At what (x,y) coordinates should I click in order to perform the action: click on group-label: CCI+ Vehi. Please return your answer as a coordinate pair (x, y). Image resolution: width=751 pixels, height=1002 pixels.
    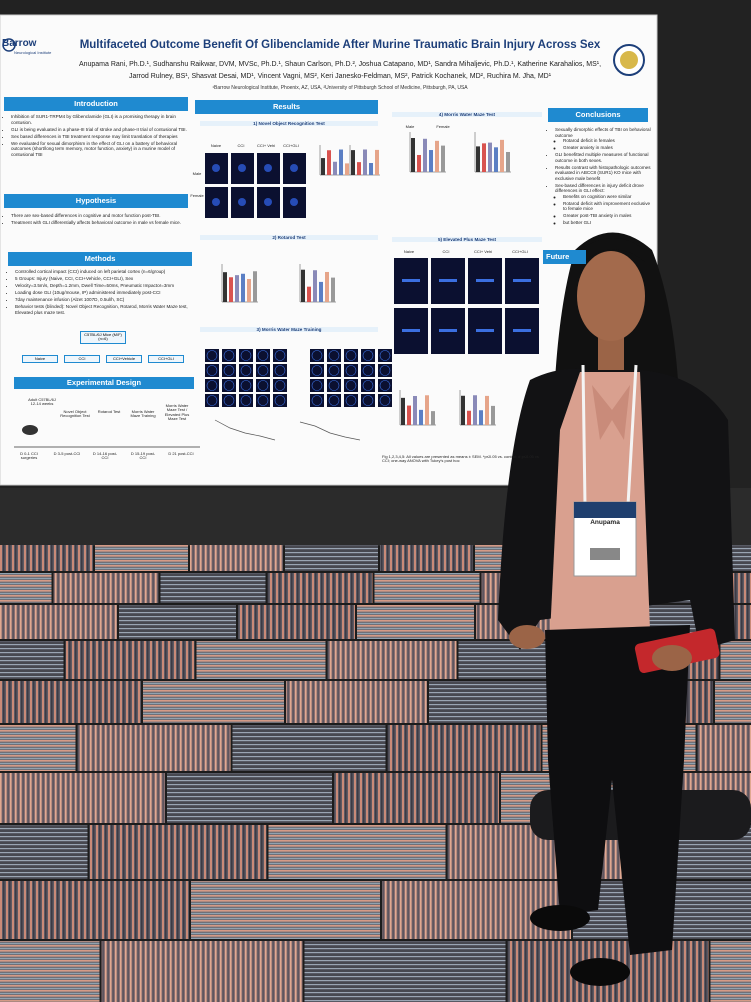
    Looking at the image, I should click on (483, 251).